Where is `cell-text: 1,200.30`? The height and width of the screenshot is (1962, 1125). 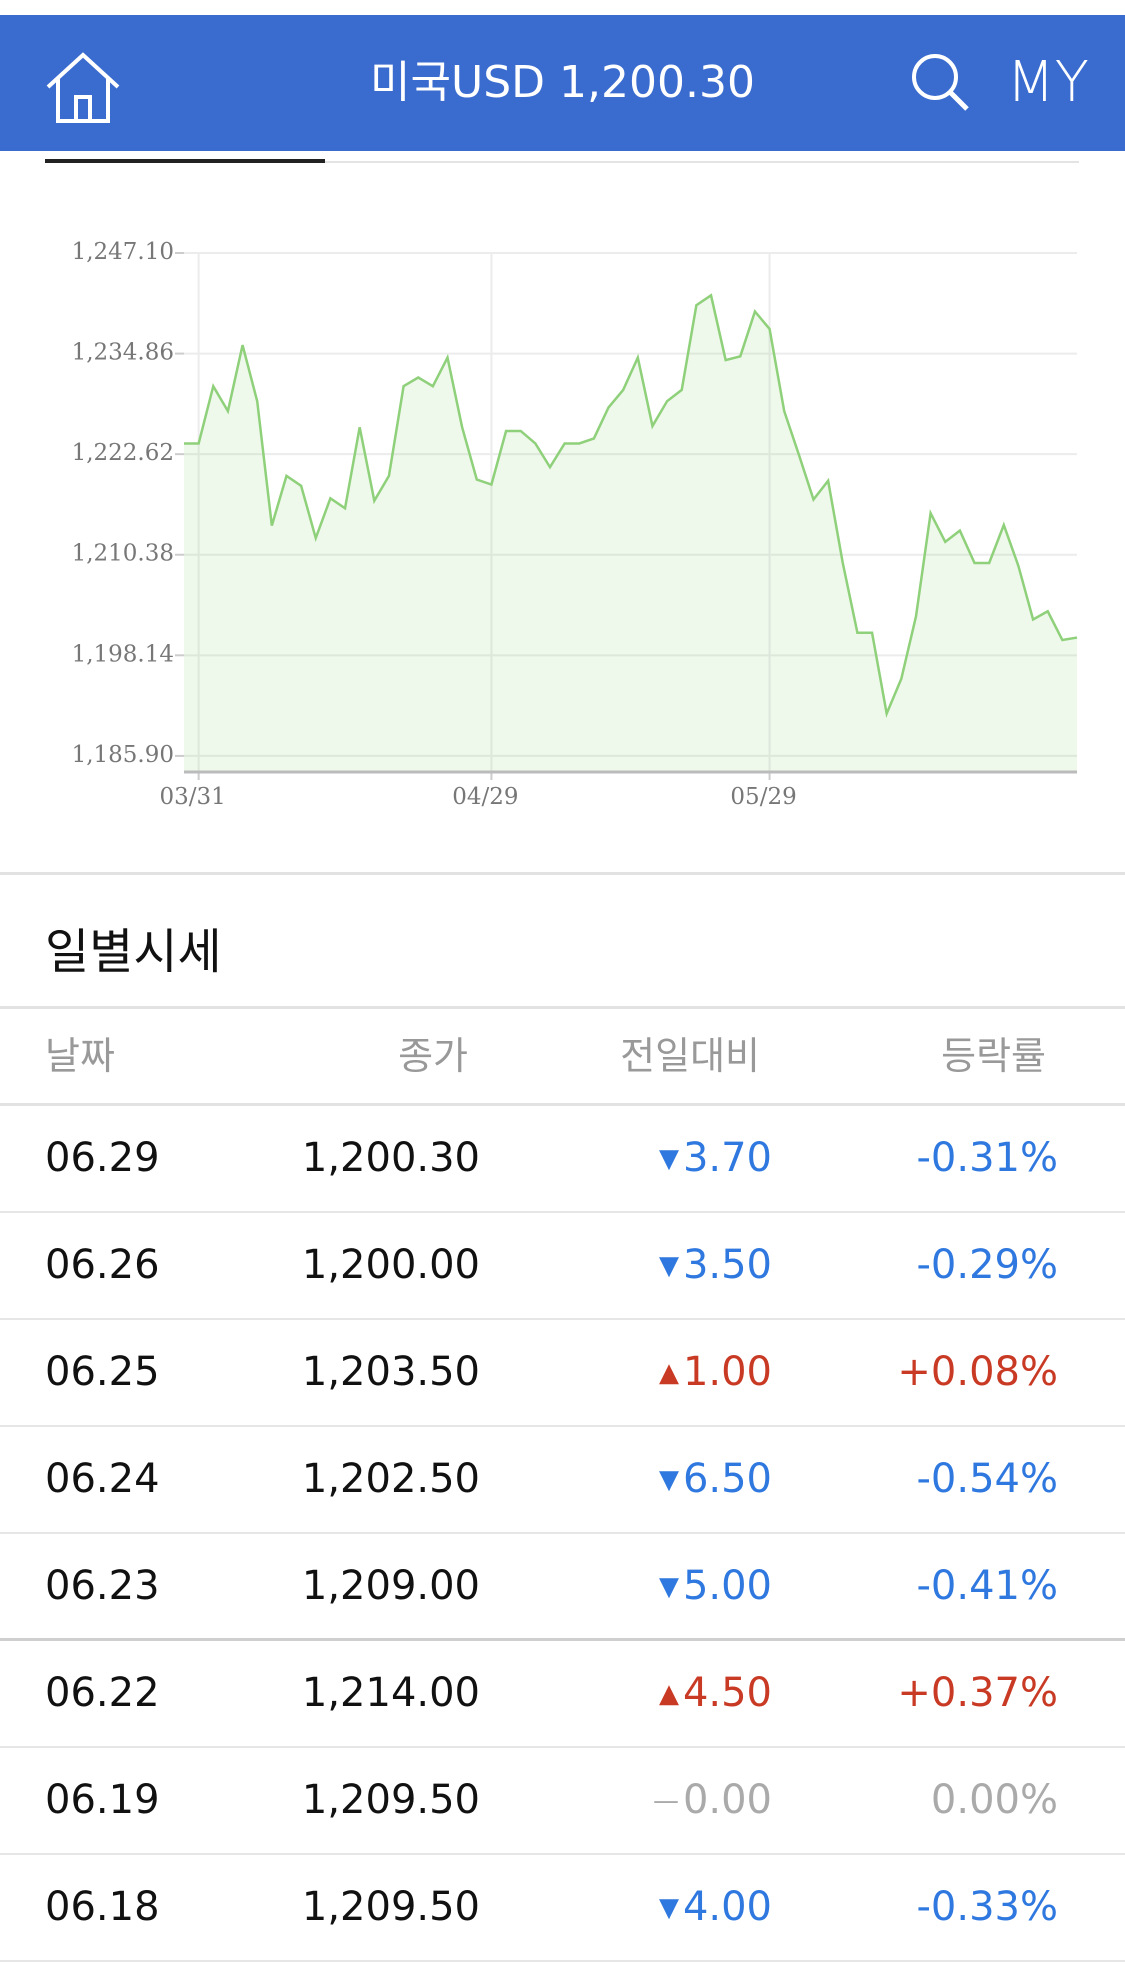 cell-text: 1,200.30 is located at coordinates (390, 1158).